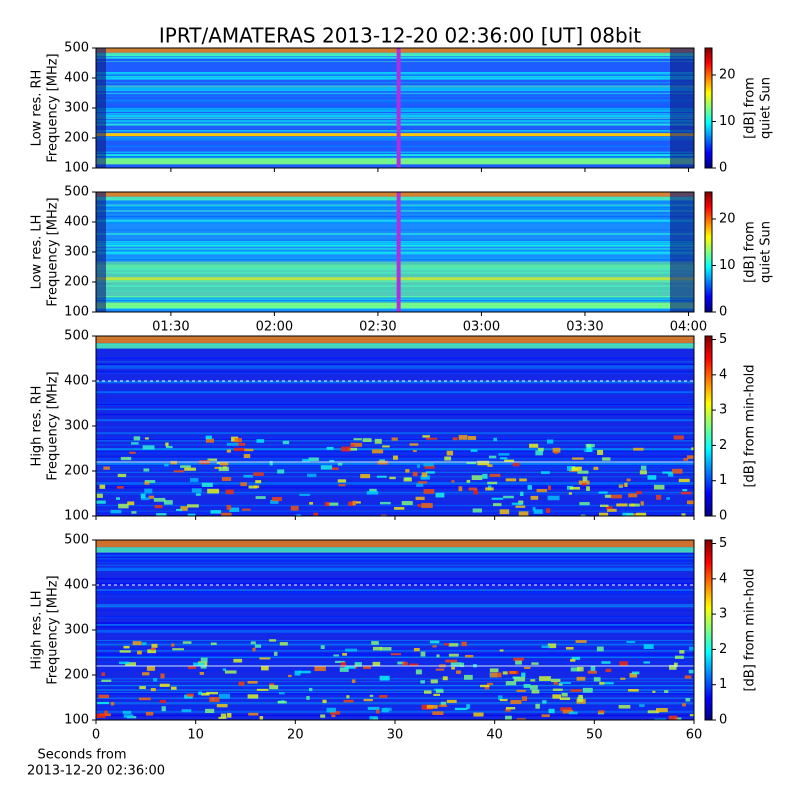 Image resolution: width=800 pixels, height=800 pixels. Describe the element at coordinates (766, 252) in the screenshot. I see `colorbar-label: quiet Sun` at that location.